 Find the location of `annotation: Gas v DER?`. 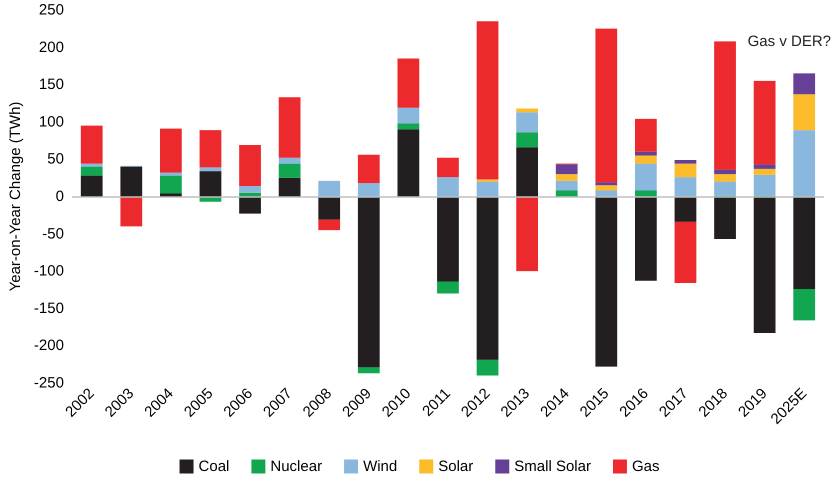

annotation: Gas v DER? is located at coordinates (790, 41).